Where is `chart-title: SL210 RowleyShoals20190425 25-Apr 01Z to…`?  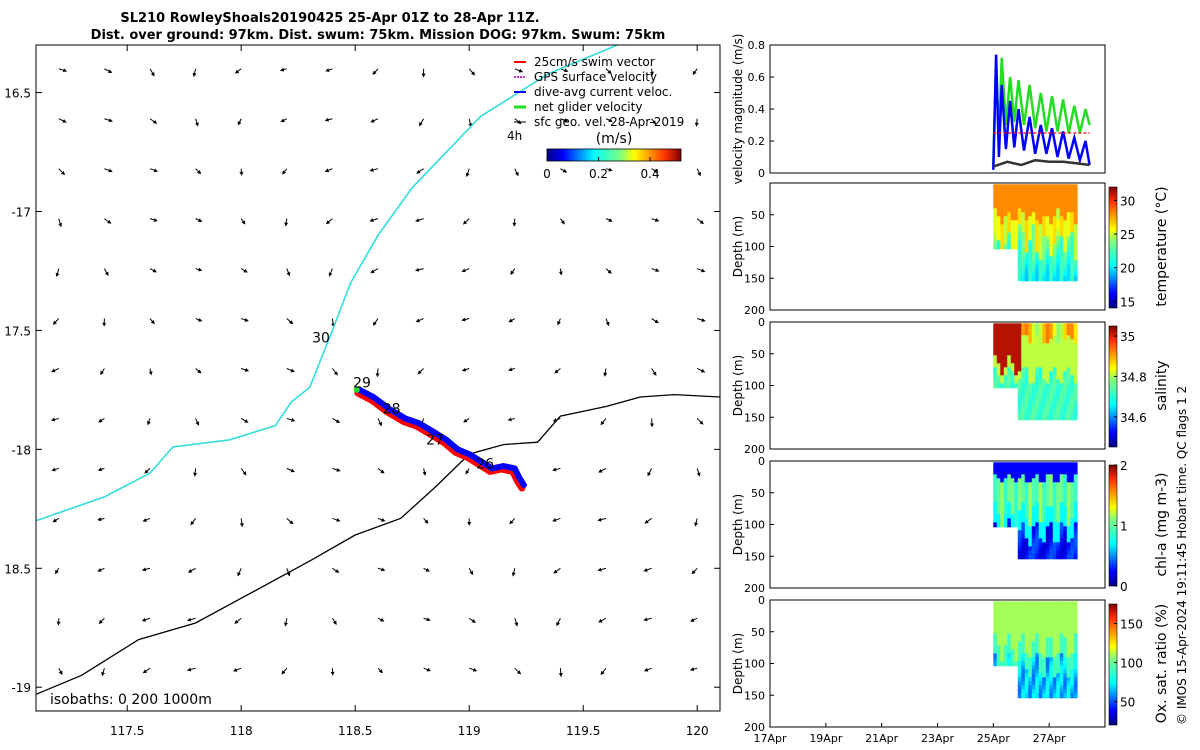 chart-title: SL210 RowleyShoals20190425 25-Apr 01Z to… is located at coordinates (329, 18).